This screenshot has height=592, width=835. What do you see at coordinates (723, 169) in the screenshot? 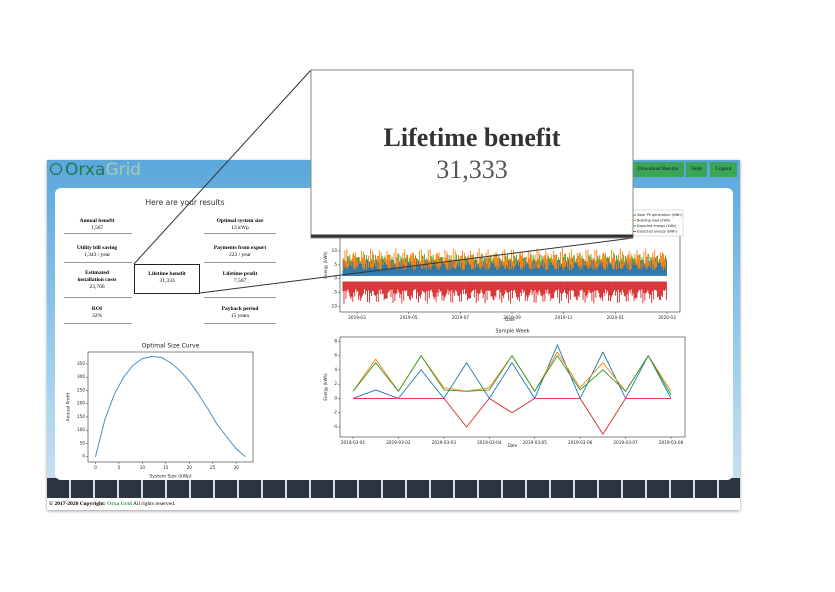
I see `logout-button: Logout` at bounding box center [723, 169].